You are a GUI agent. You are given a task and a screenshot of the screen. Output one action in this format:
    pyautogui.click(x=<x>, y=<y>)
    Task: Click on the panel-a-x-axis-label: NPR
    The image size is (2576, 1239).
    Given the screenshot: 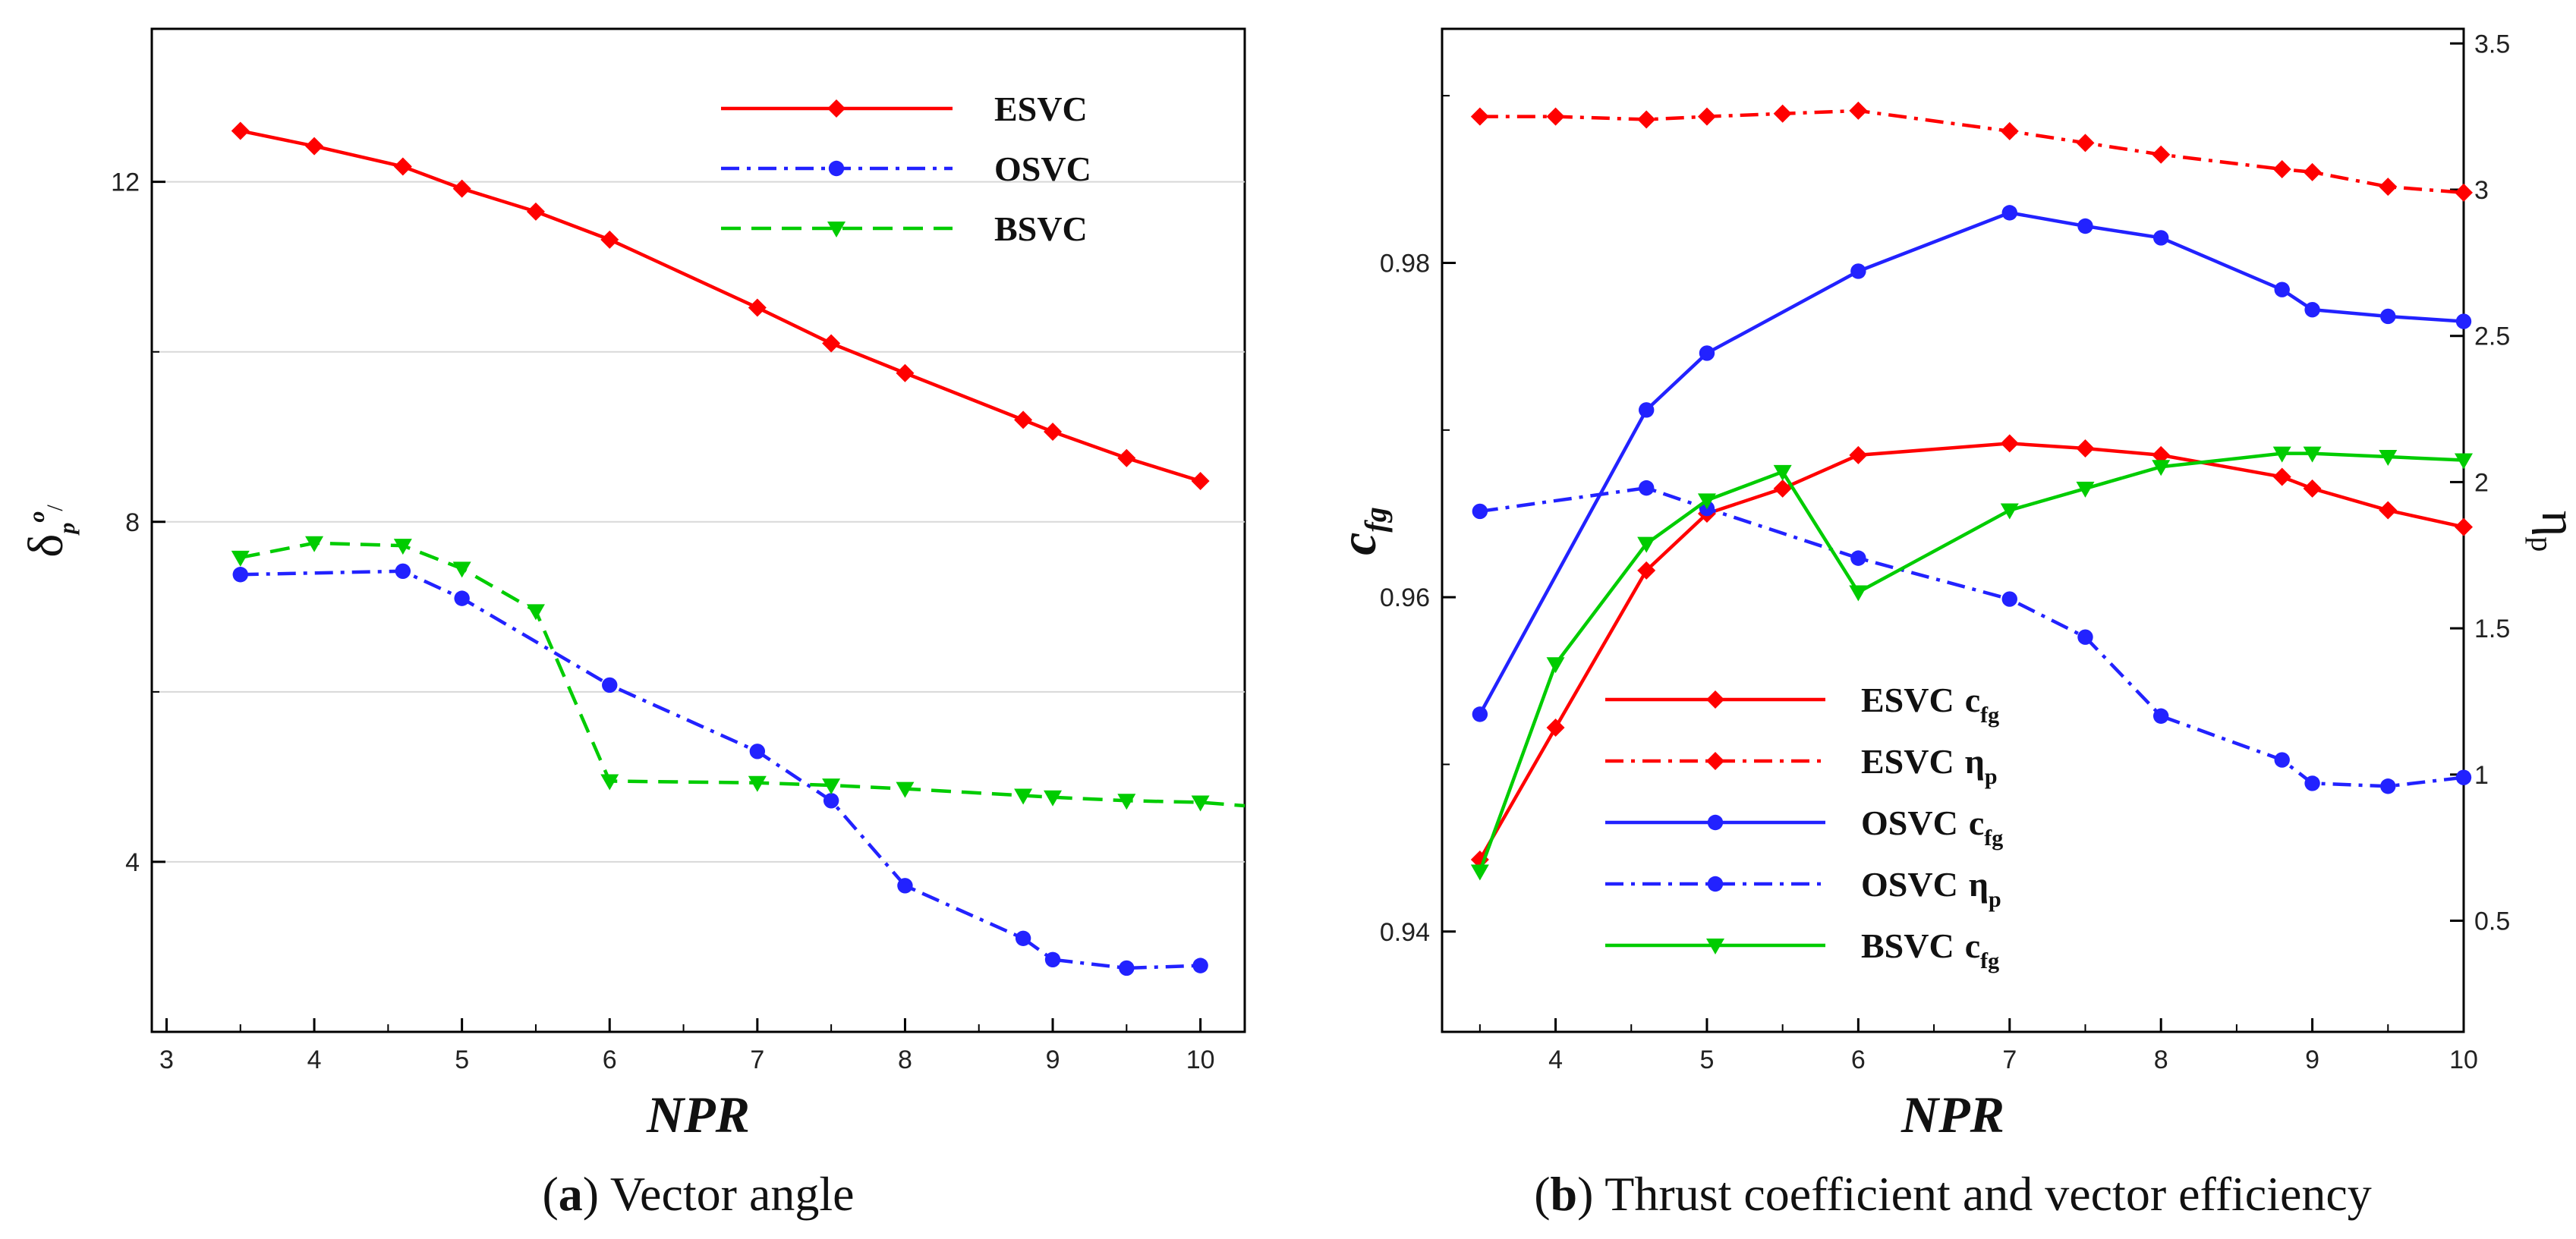 What is the action you would take?
    pyautogui.click(x=698, y=1114)
    